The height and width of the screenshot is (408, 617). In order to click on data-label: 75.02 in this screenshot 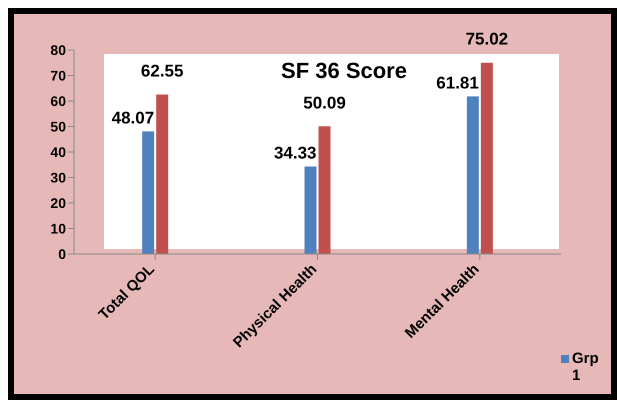, I will do `click(487, 39)`.